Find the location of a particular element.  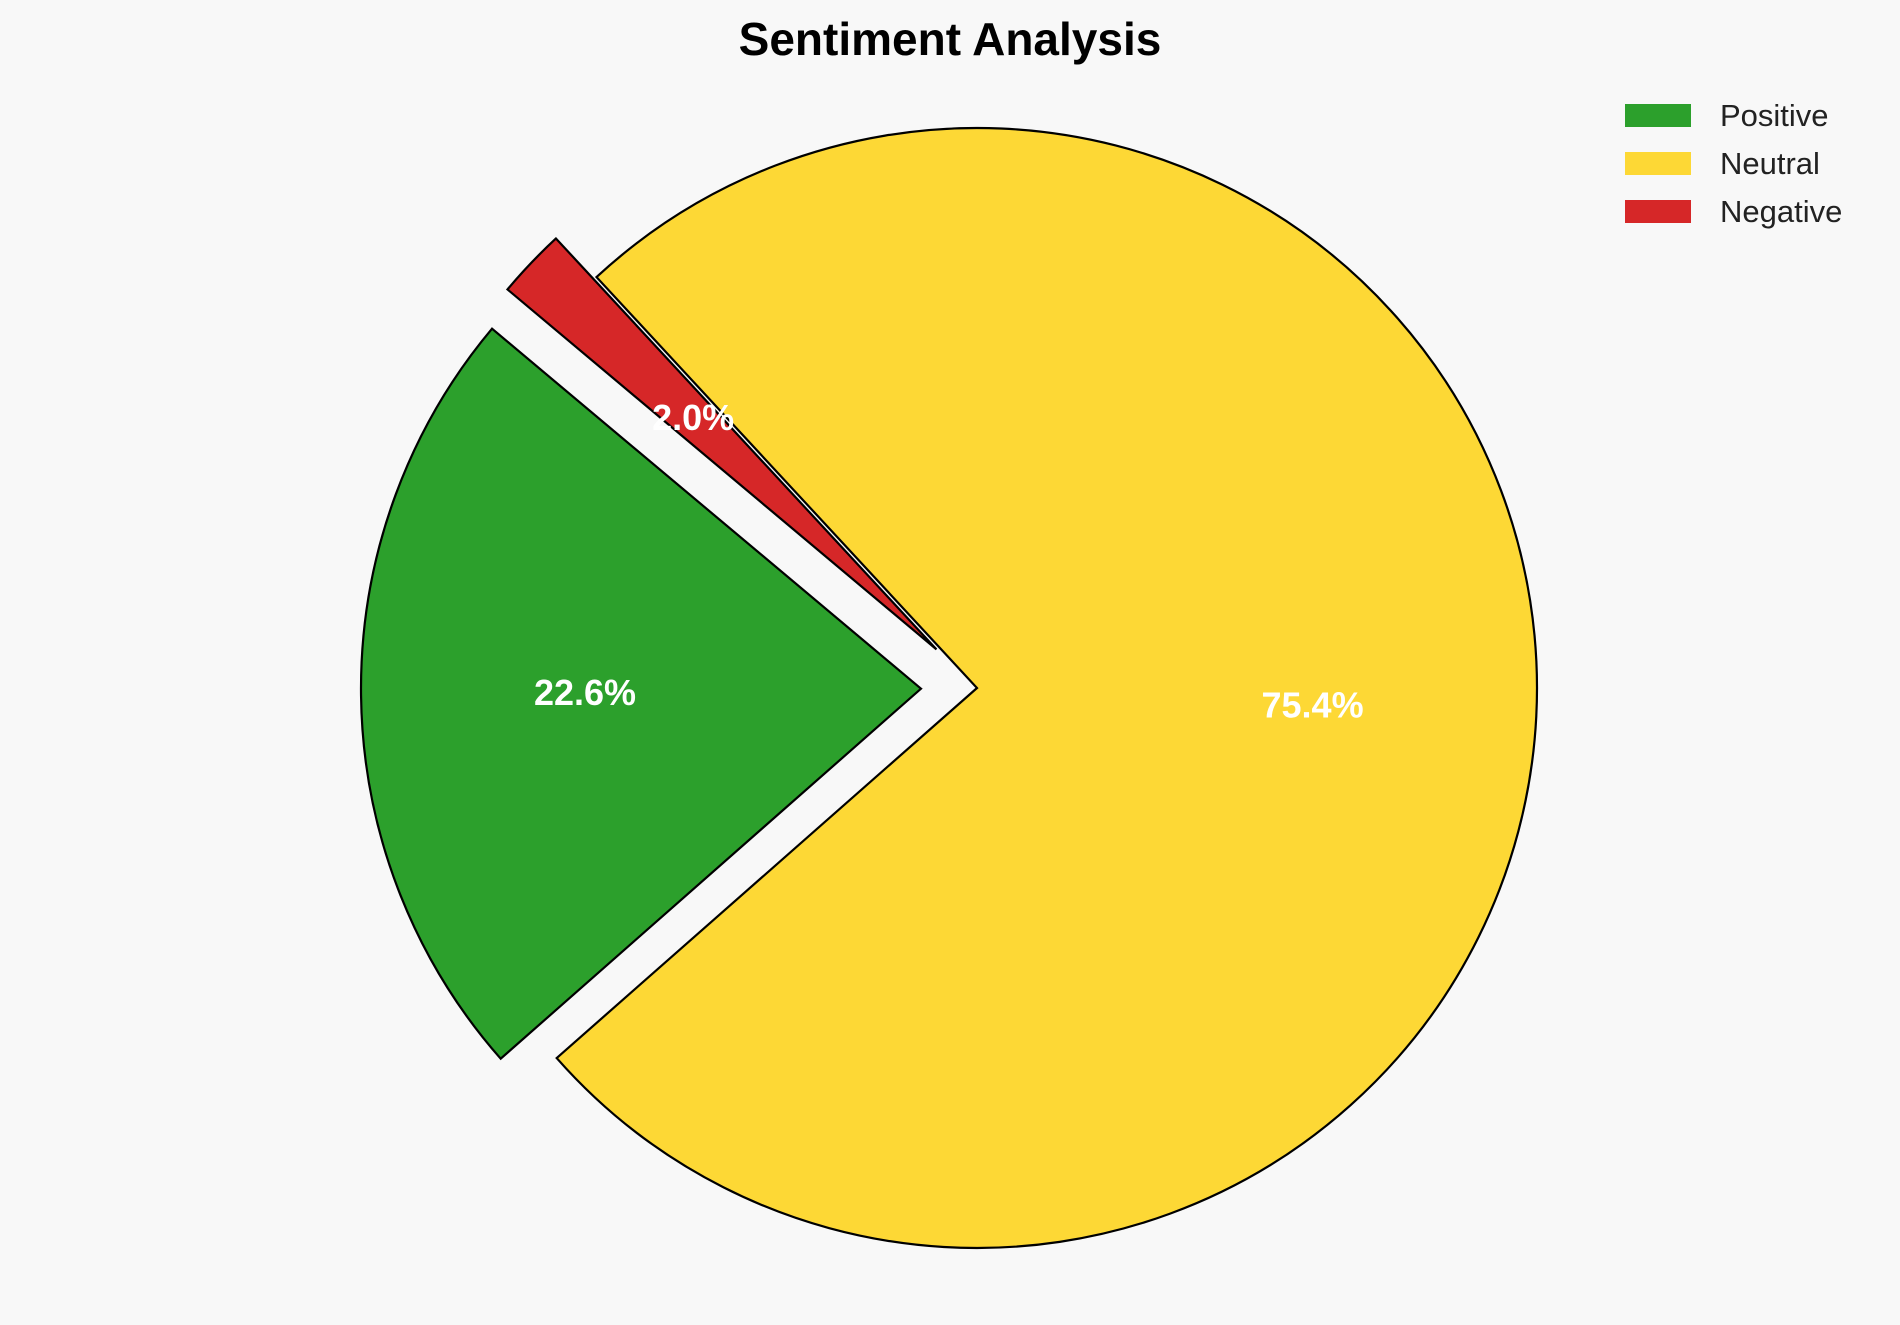

slice-labels: 22.6% 75.4% 2.0% is located at coordinates (949, 561).